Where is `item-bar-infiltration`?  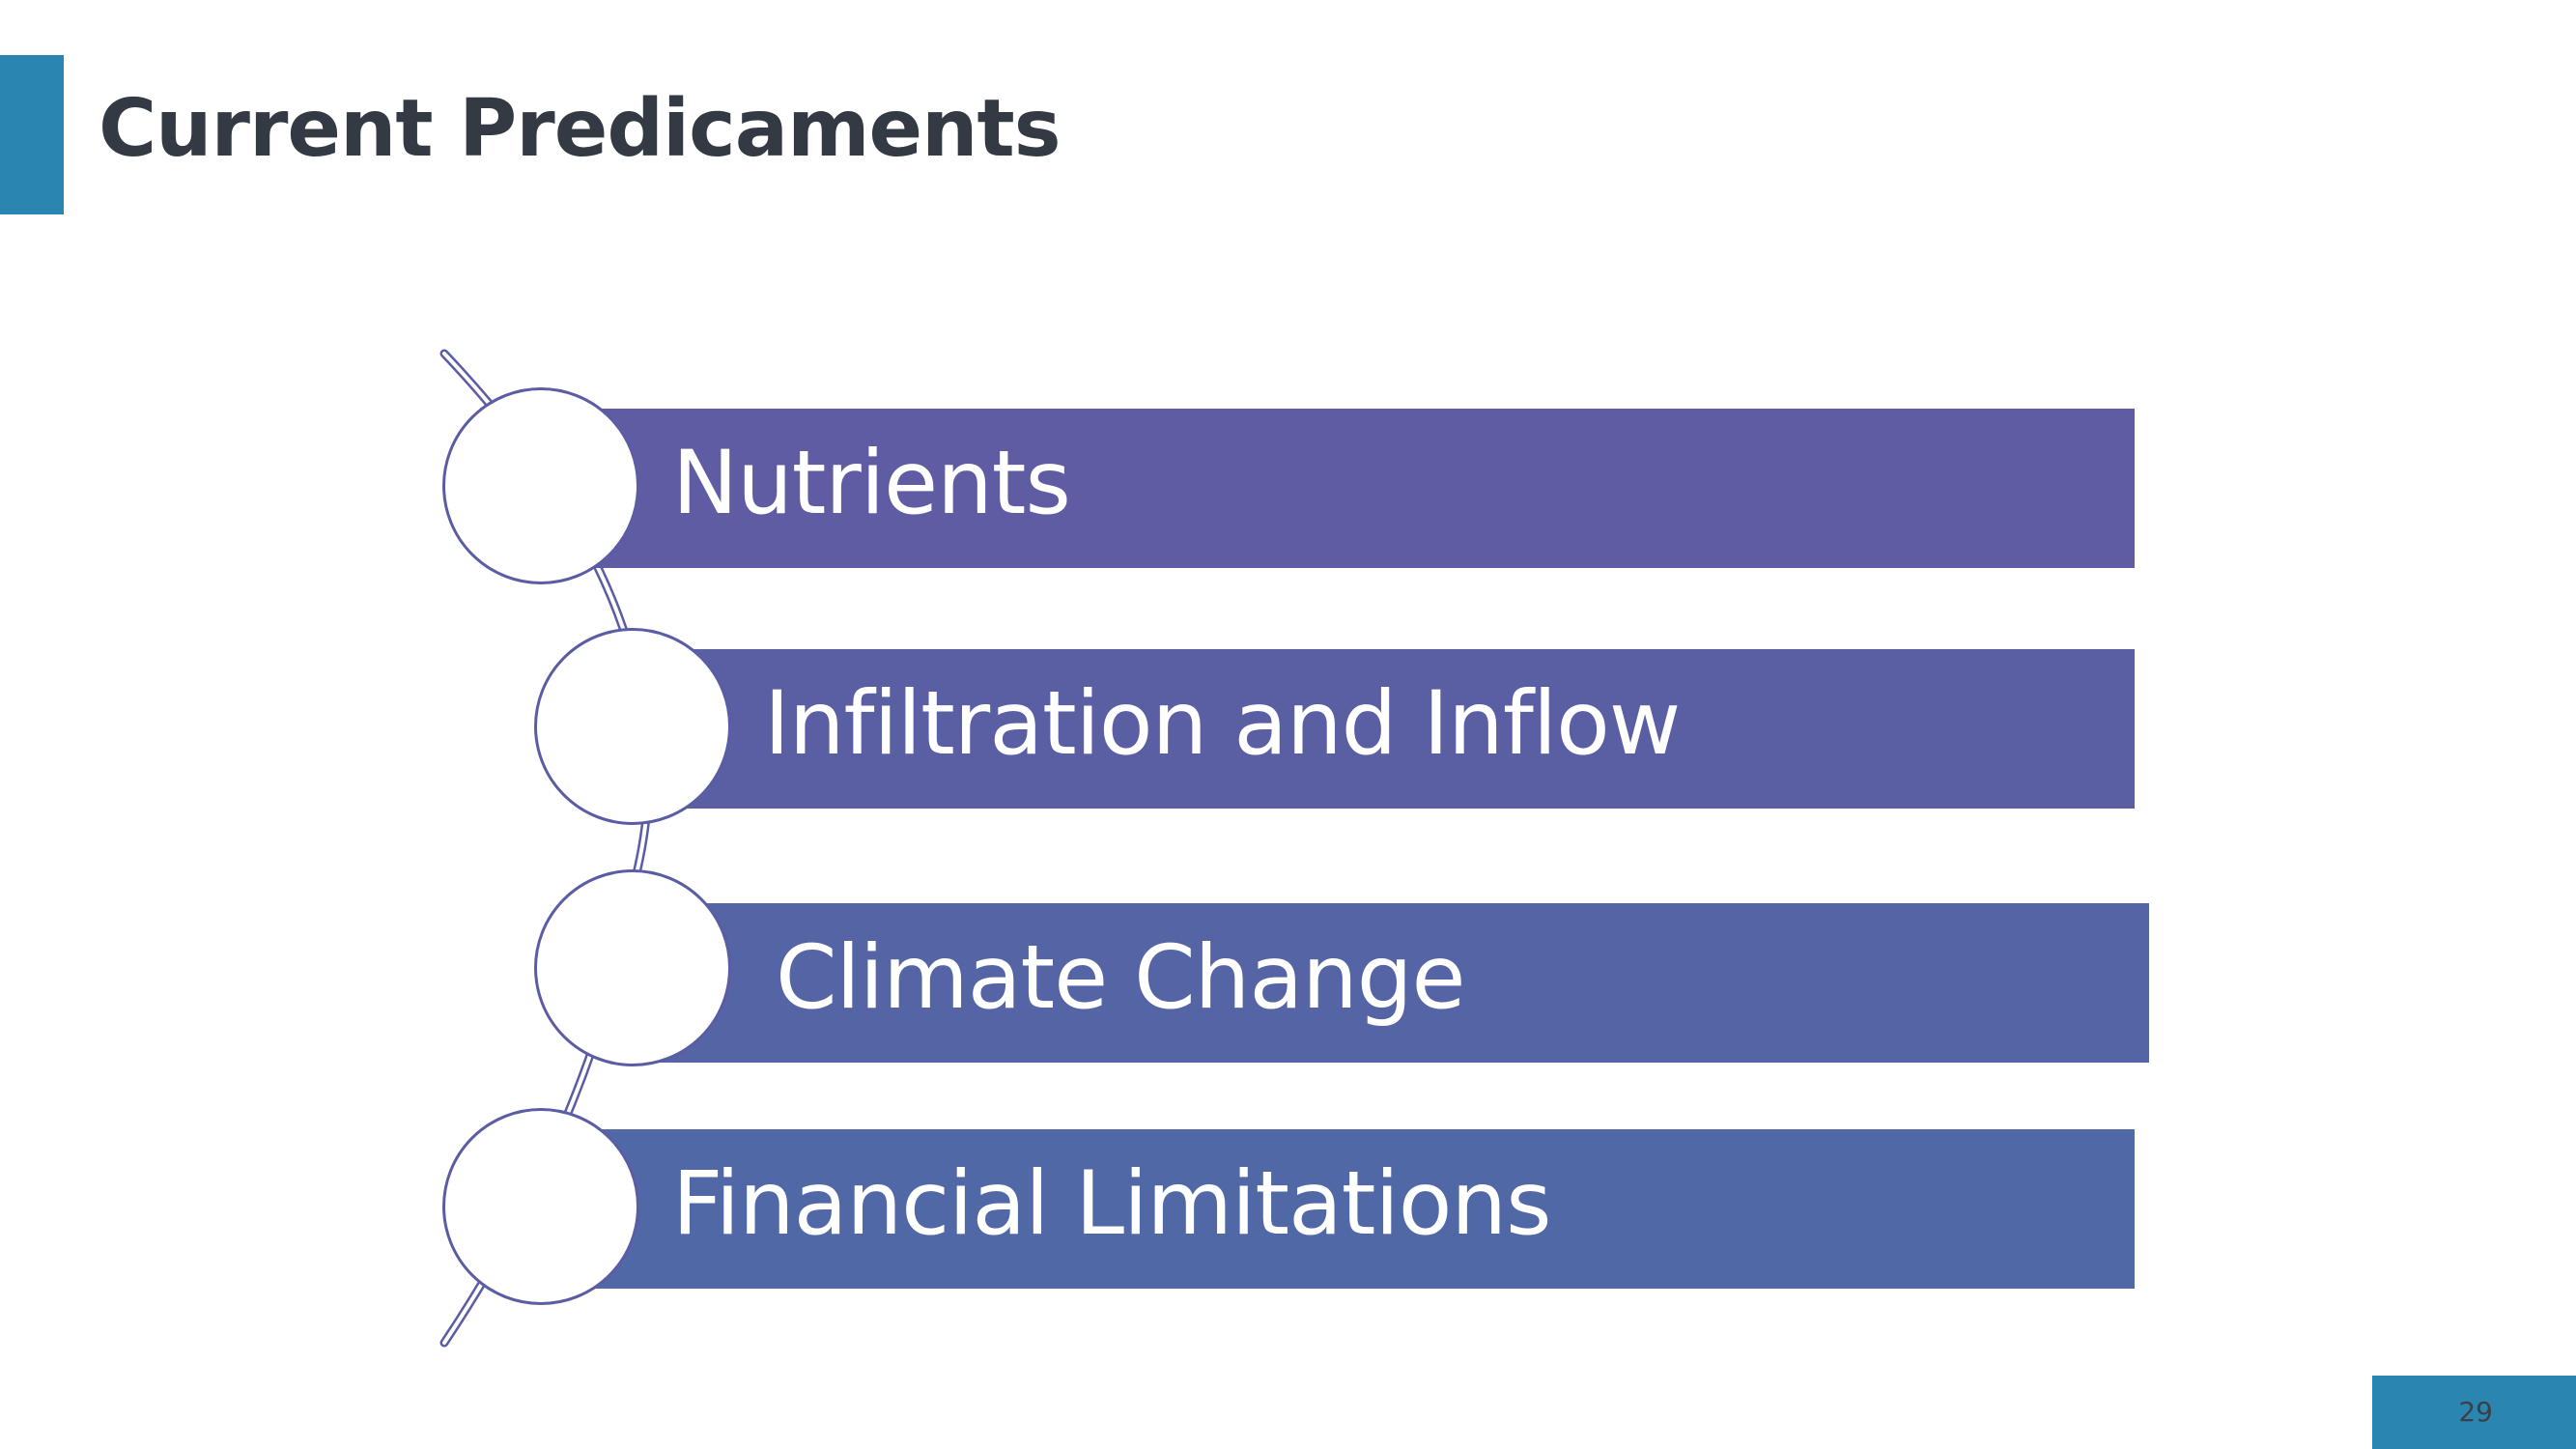
item-bar-infiltration is located at coordinates (1384, 729).